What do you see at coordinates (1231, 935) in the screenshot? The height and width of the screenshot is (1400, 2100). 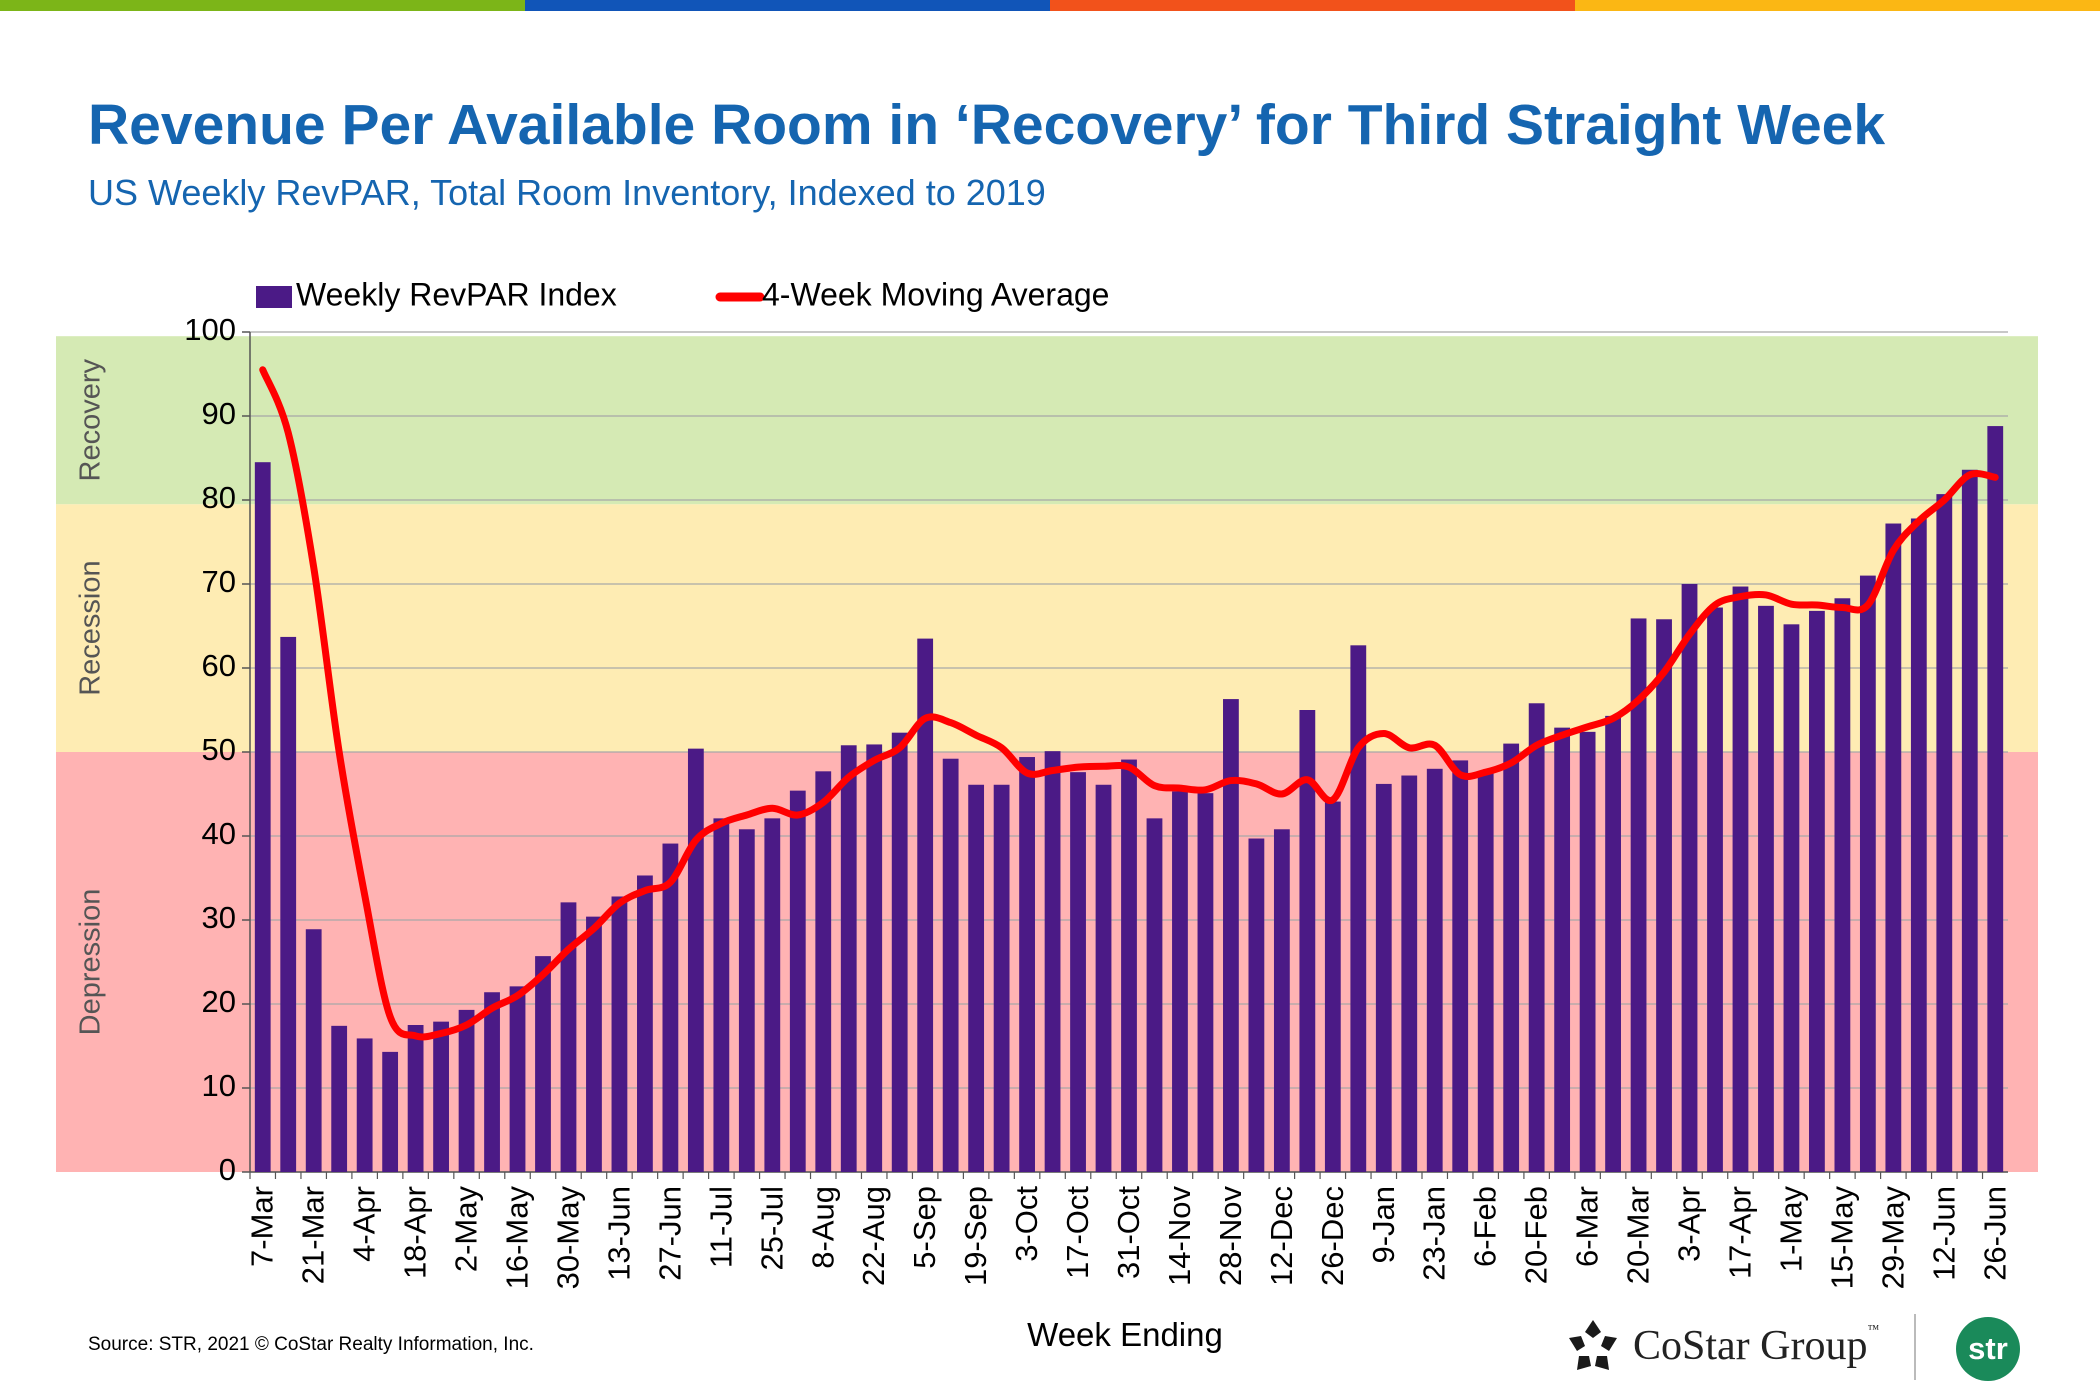 I see `bar-28-Nov` at bounding box center [1231, 935].